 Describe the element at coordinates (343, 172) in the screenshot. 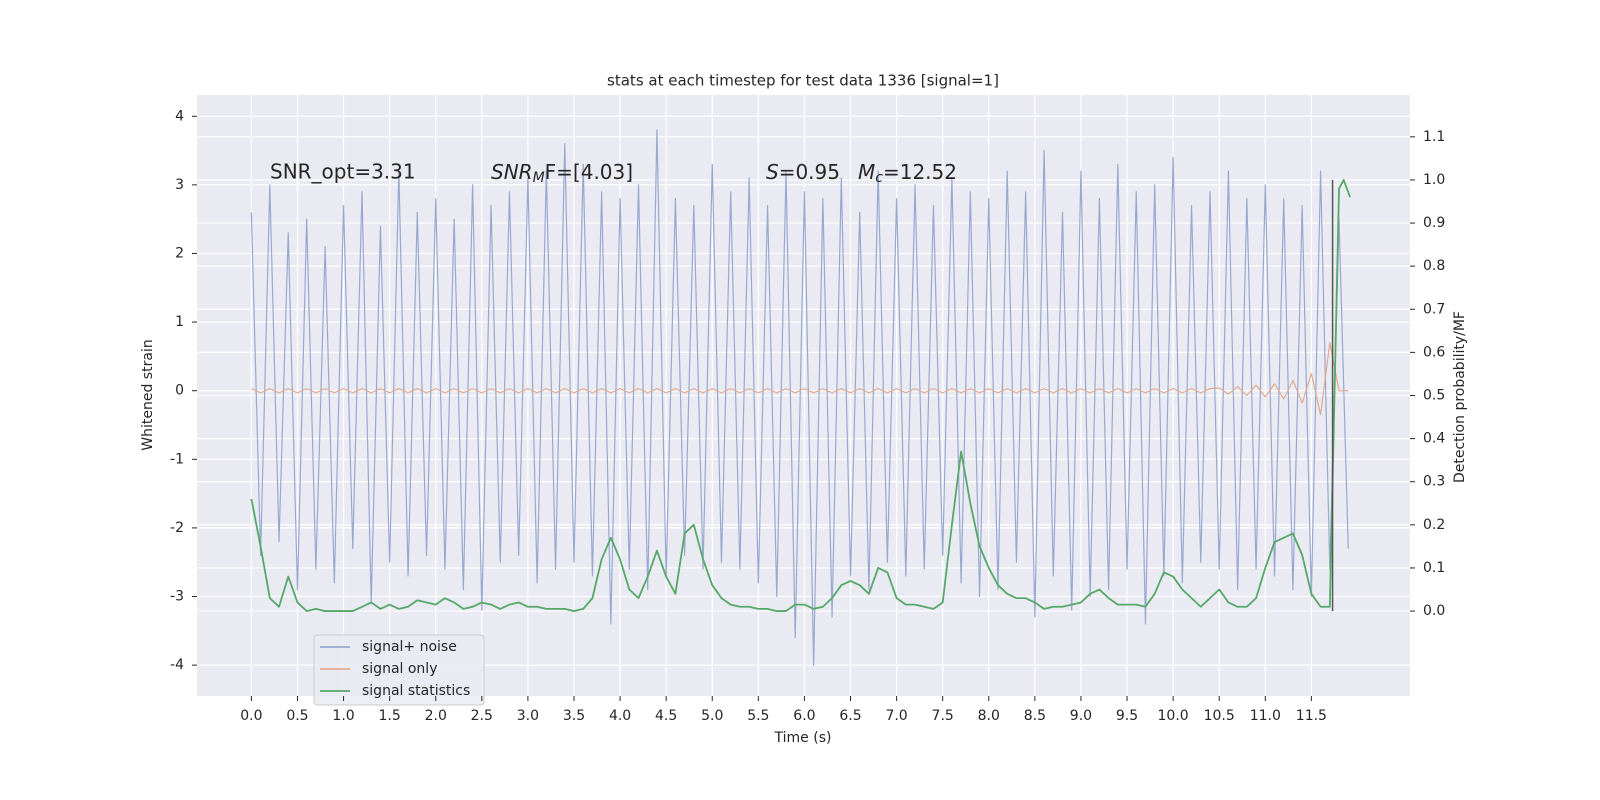

I see `annotation: SNR_opt=3.31` at that location.